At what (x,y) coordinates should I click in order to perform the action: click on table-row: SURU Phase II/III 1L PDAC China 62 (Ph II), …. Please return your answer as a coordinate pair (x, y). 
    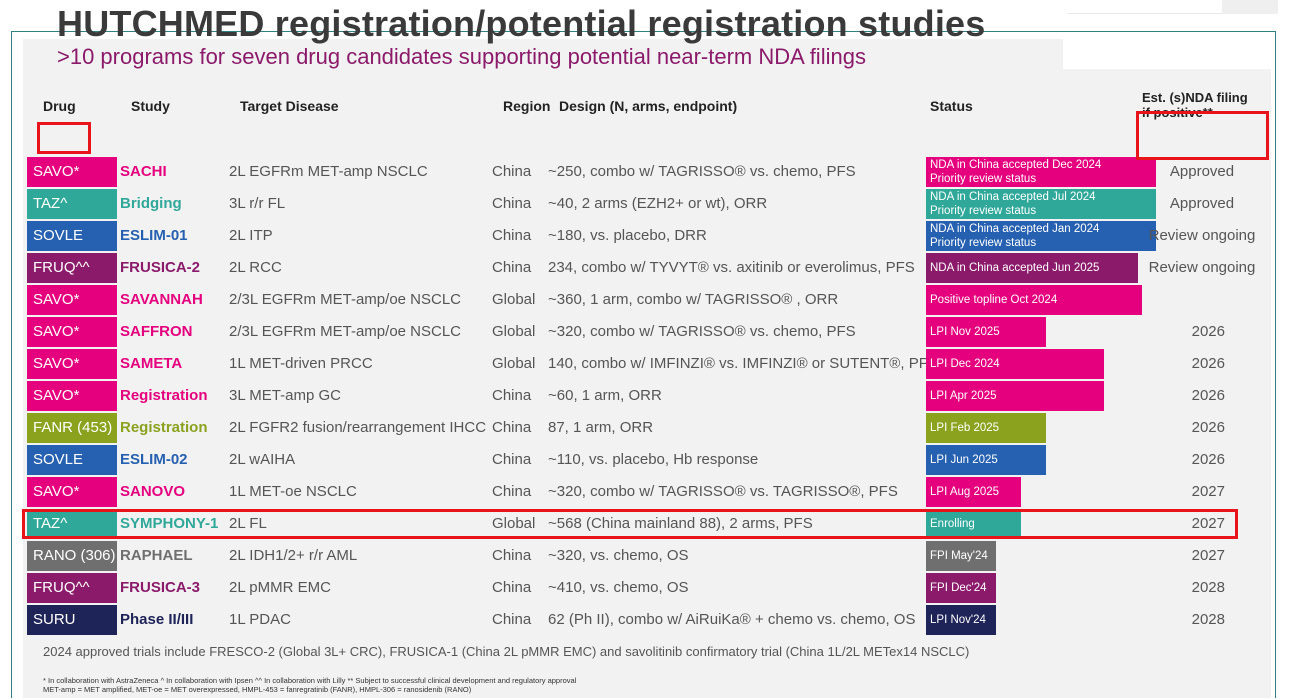
    Looking at the image, I should click on (642, 619).